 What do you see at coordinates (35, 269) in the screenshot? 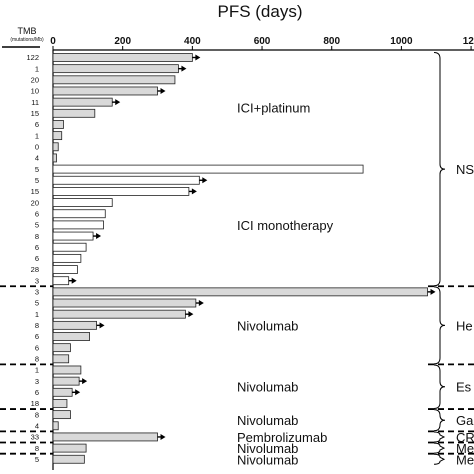
I see `tmb-value: 28` at bounding box center [35, 269].